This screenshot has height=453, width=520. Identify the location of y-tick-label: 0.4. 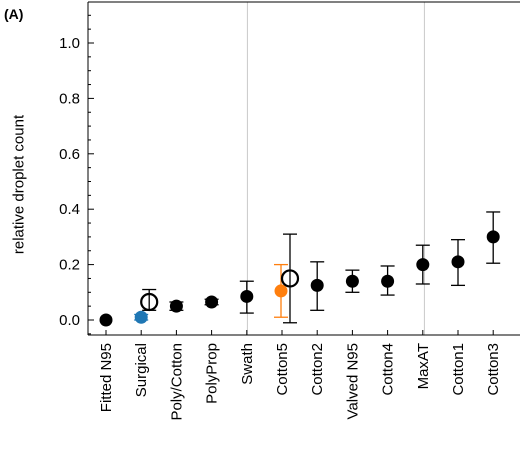
(69, 209).